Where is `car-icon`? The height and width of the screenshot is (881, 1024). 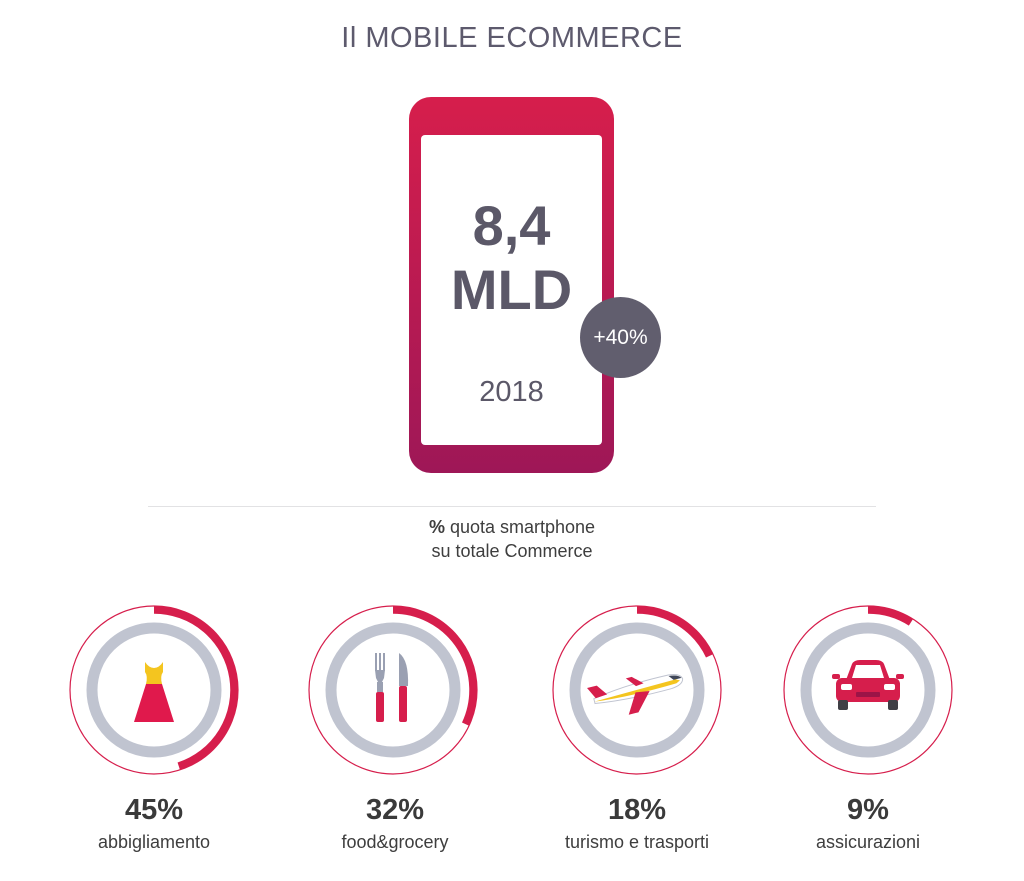
car-icon is located at coordinates (868, 685).